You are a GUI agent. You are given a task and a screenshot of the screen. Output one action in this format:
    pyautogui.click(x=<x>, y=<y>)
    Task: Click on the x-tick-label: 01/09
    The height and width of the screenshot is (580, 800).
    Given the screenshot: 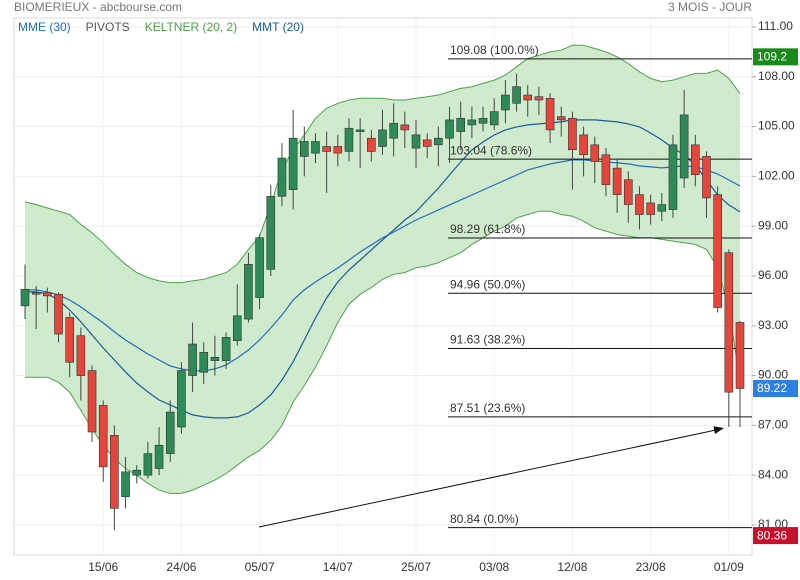 What is the action you would take?
    pyautogui.click(x=729, y=567)
    